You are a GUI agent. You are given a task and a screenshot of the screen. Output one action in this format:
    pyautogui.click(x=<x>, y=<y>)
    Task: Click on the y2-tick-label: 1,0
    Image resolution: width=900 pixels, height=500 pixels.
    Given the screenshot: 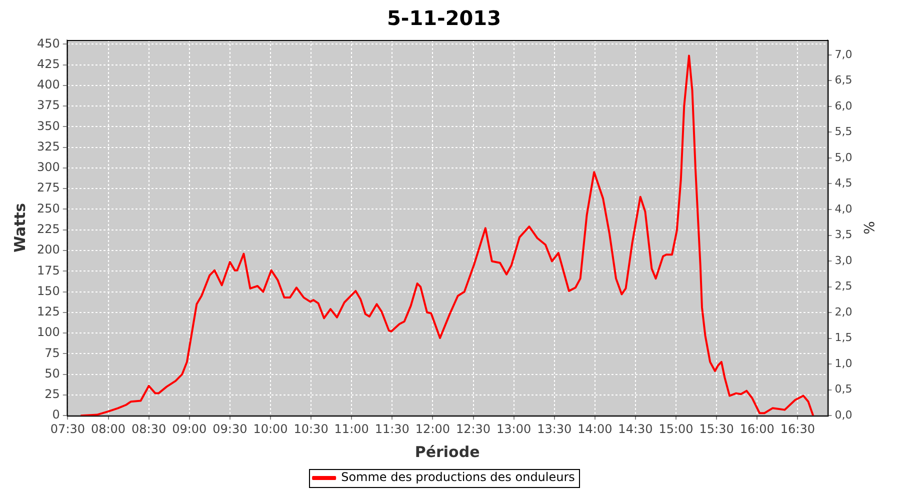 What is the action you would take?
    pyautogui.click(x=843, y=363)
    